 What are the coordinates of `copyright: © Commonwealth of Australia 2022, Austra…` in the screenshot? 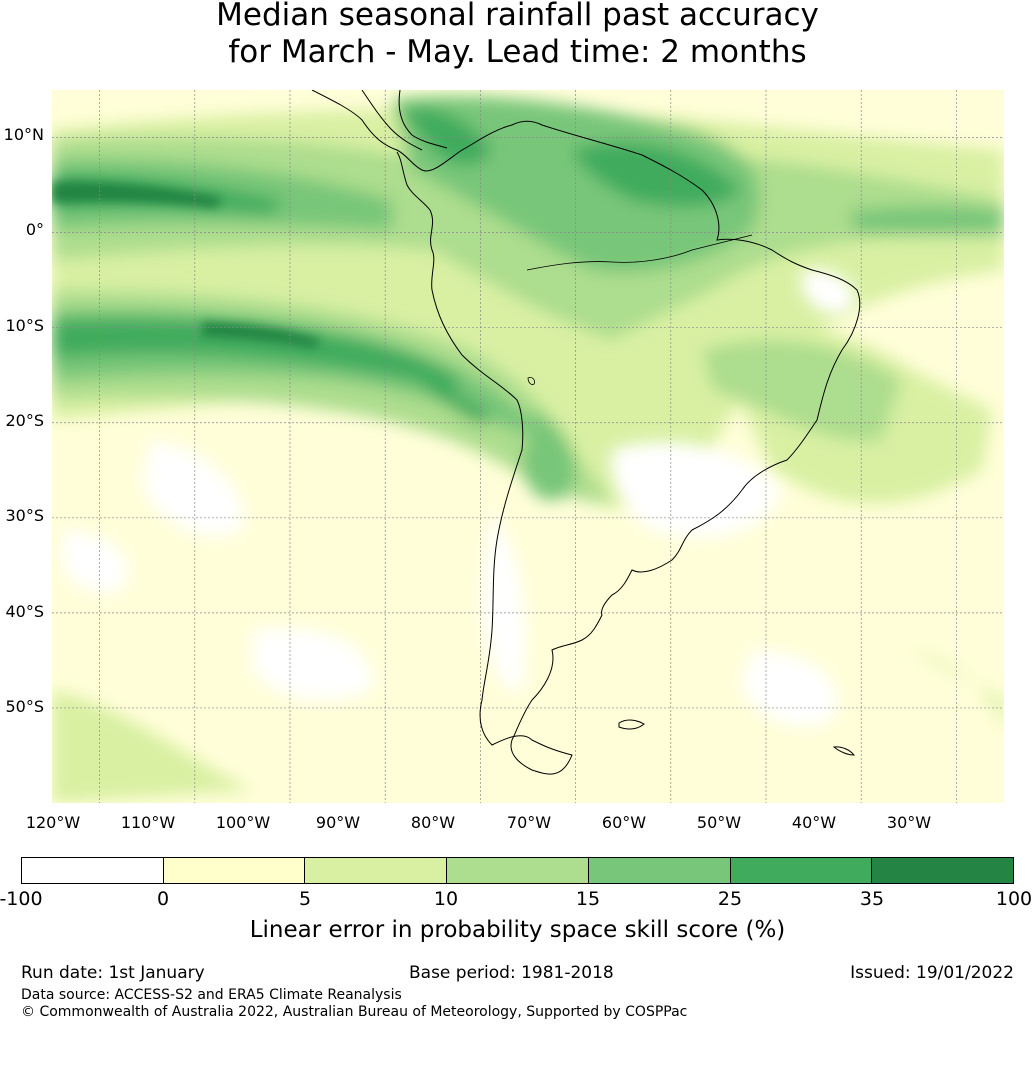 It's located at (354, 1012).